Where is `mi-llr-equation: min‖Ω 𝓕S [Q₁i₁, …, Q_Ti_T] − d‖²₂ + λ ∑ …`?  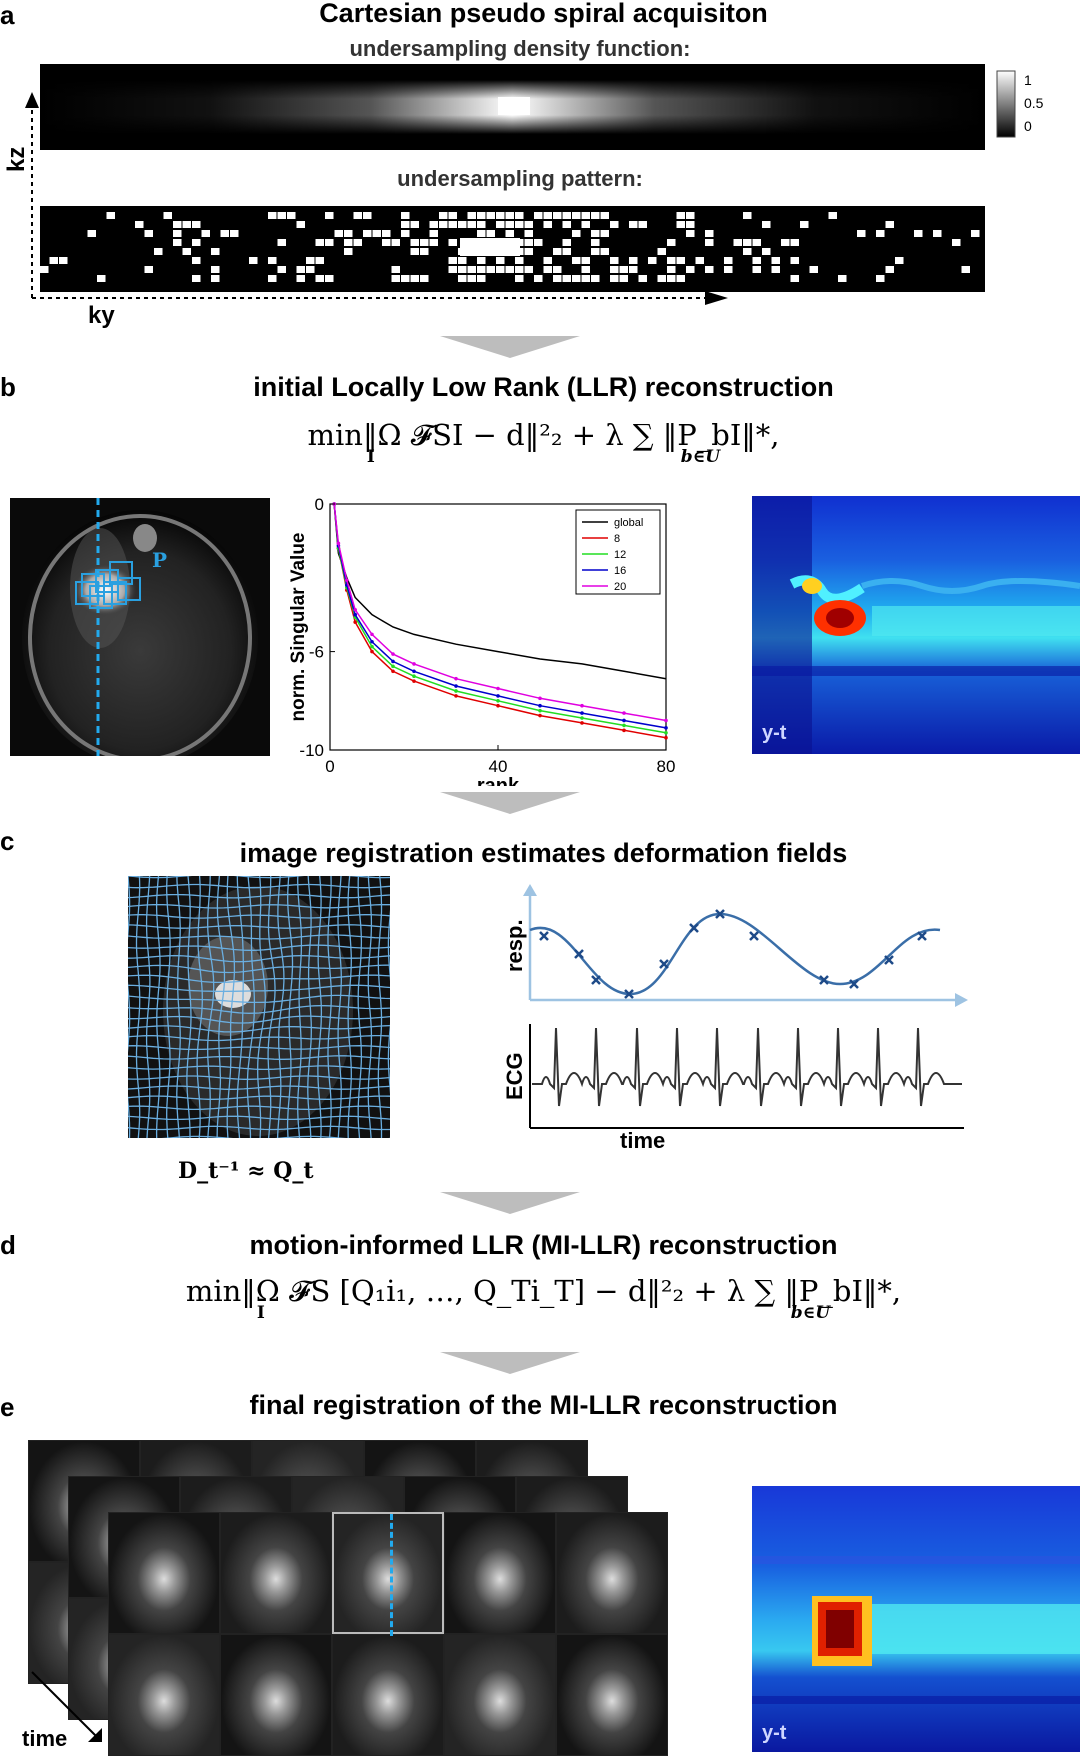 mi-llr-equation: min‖Ω 𝓕S [Q₁i₁, …, Q_Ti_T] − d‖²₂ + λ ∑ … is located at coordinates (543, 1298).